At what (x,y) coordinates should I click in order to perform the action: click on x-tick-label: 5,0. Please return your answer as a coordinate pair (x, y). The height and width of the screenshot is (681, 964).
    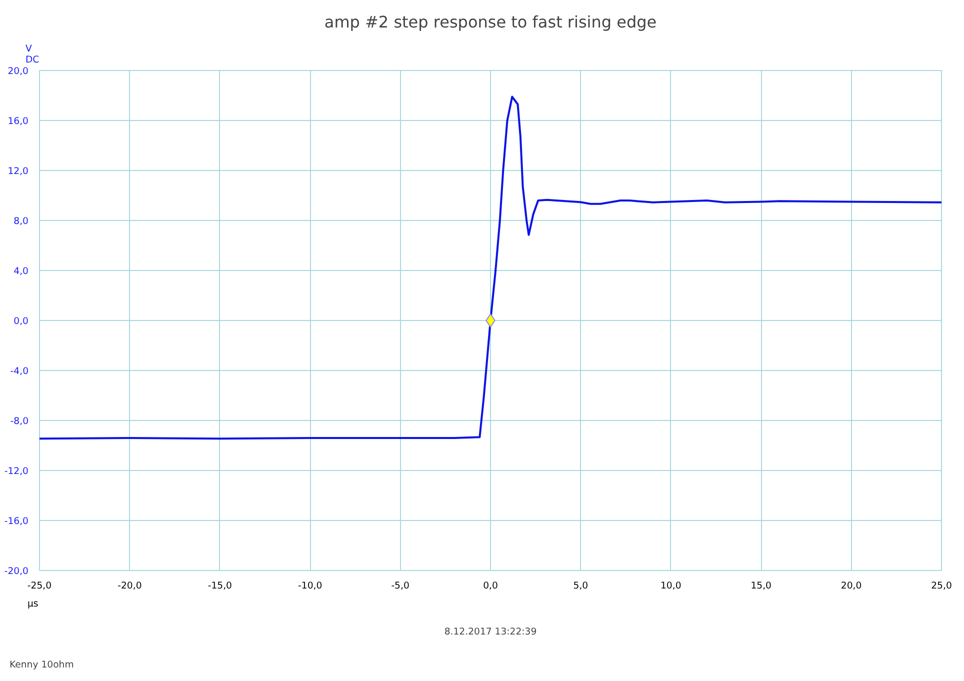
    Looking at the image, I should click on (580, 586).